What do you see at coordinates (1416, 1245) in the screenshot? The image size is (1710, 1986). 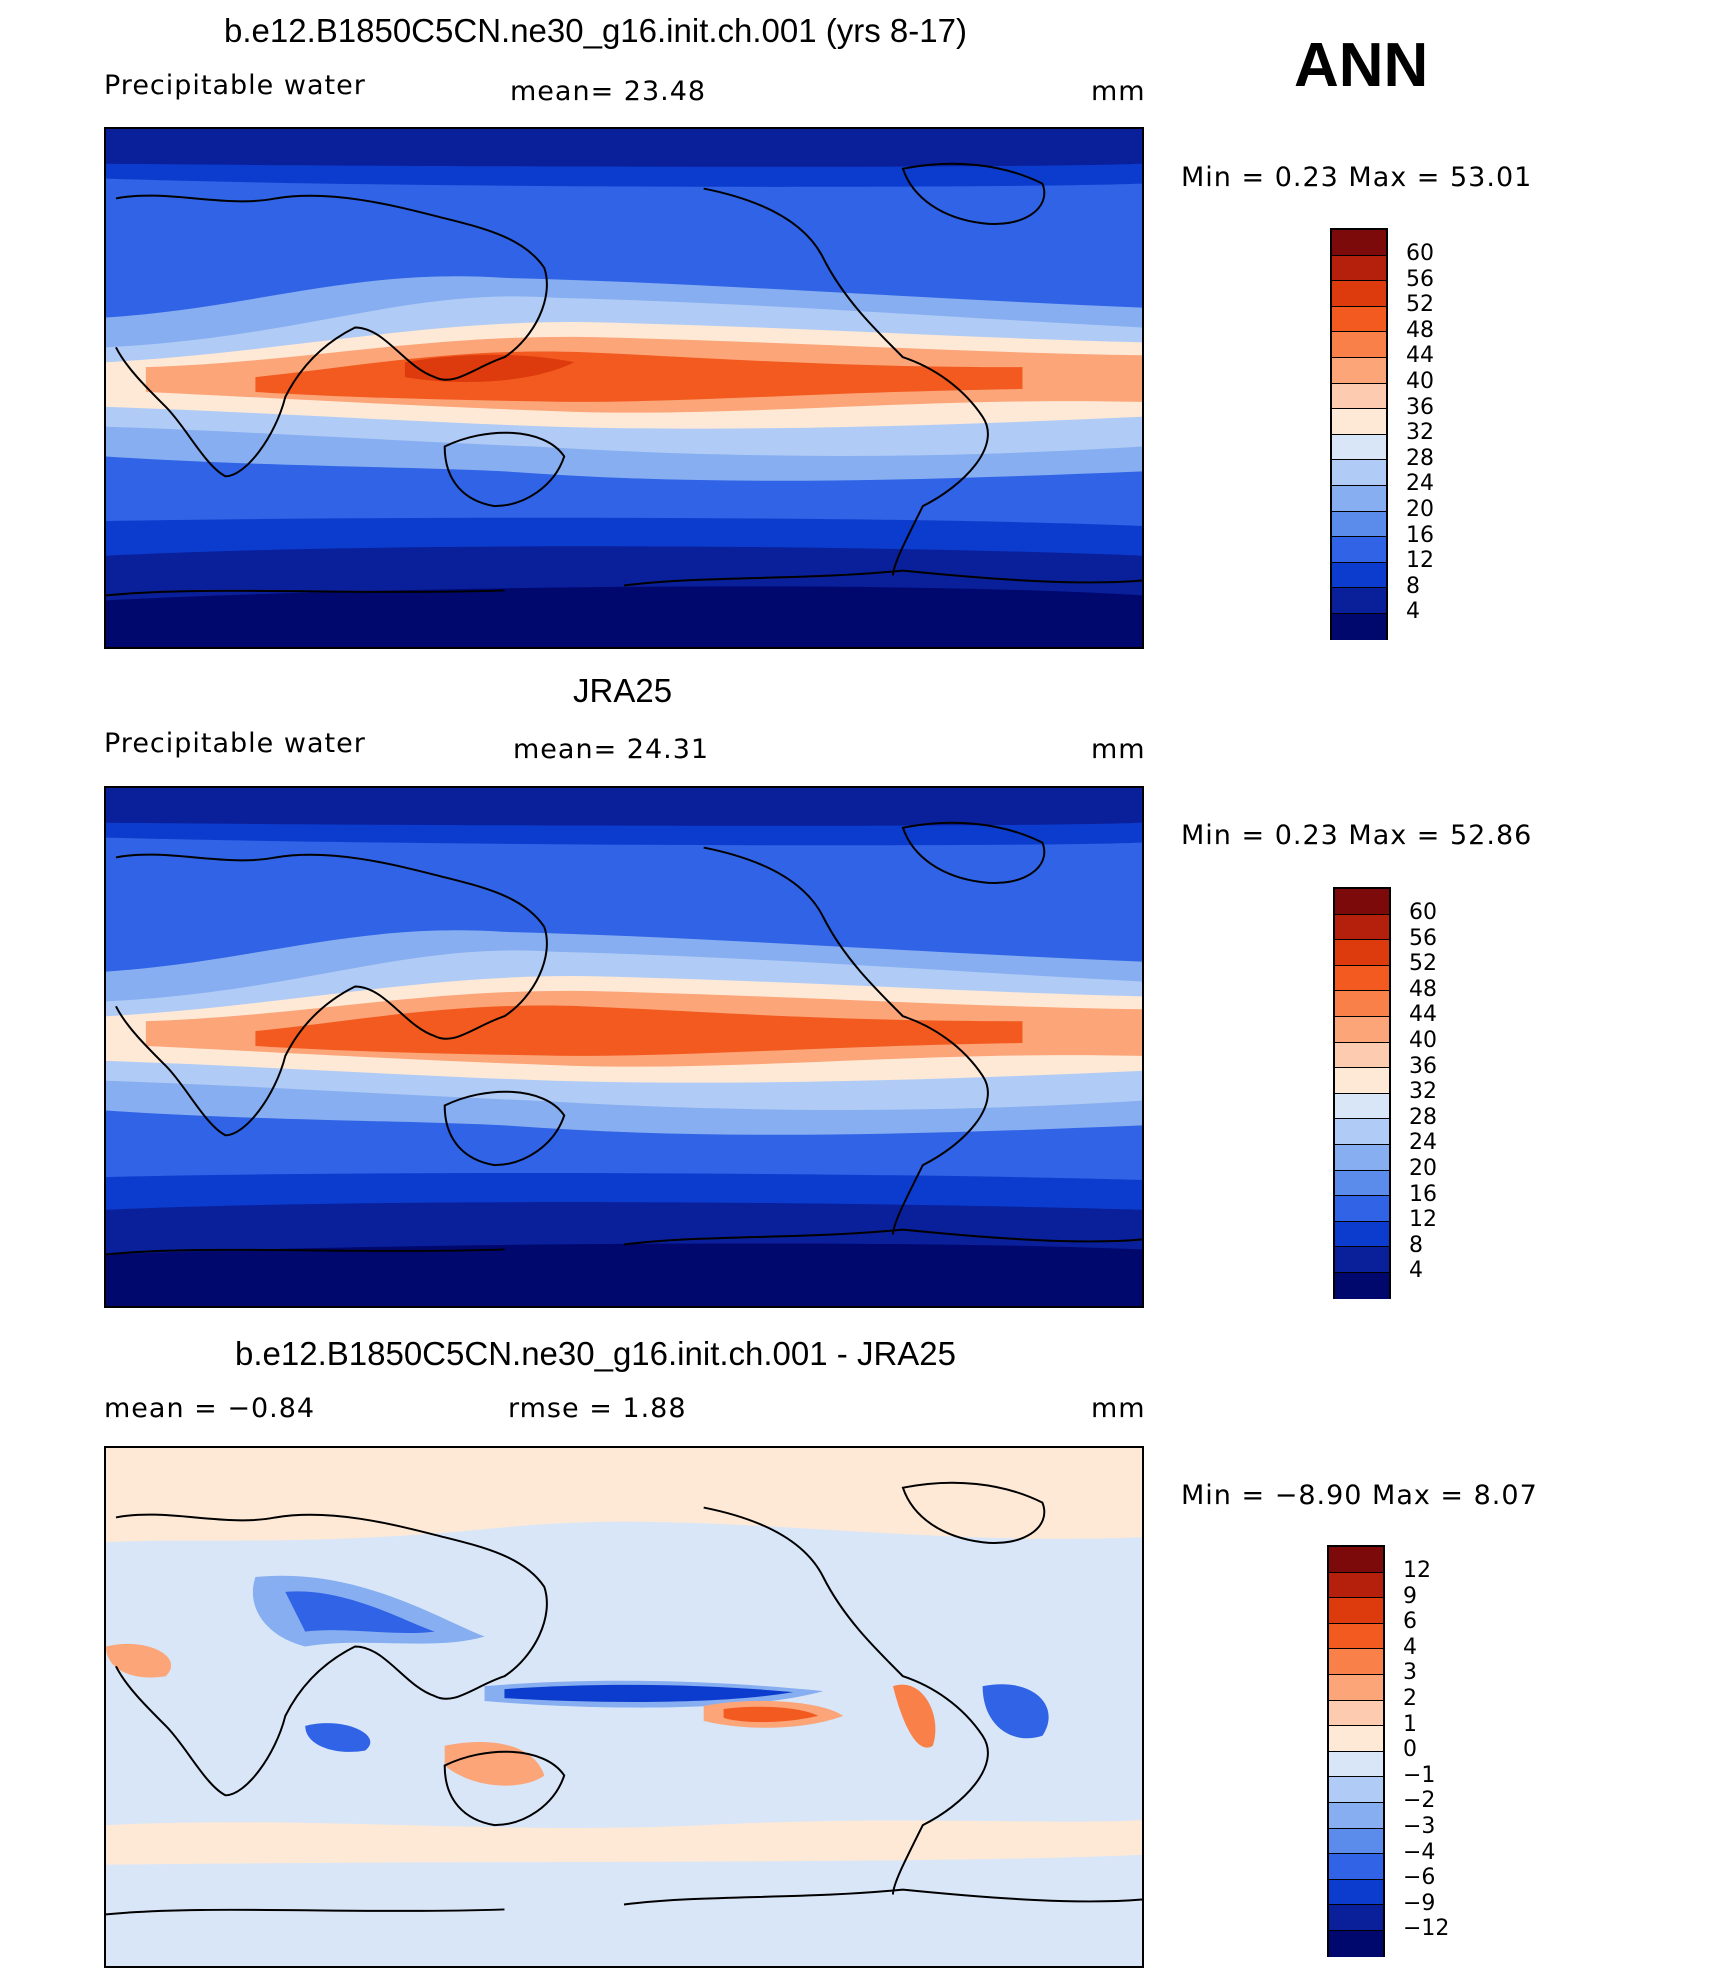 I see `panel2-tick: 8` at bounding box center [1416, 1245].